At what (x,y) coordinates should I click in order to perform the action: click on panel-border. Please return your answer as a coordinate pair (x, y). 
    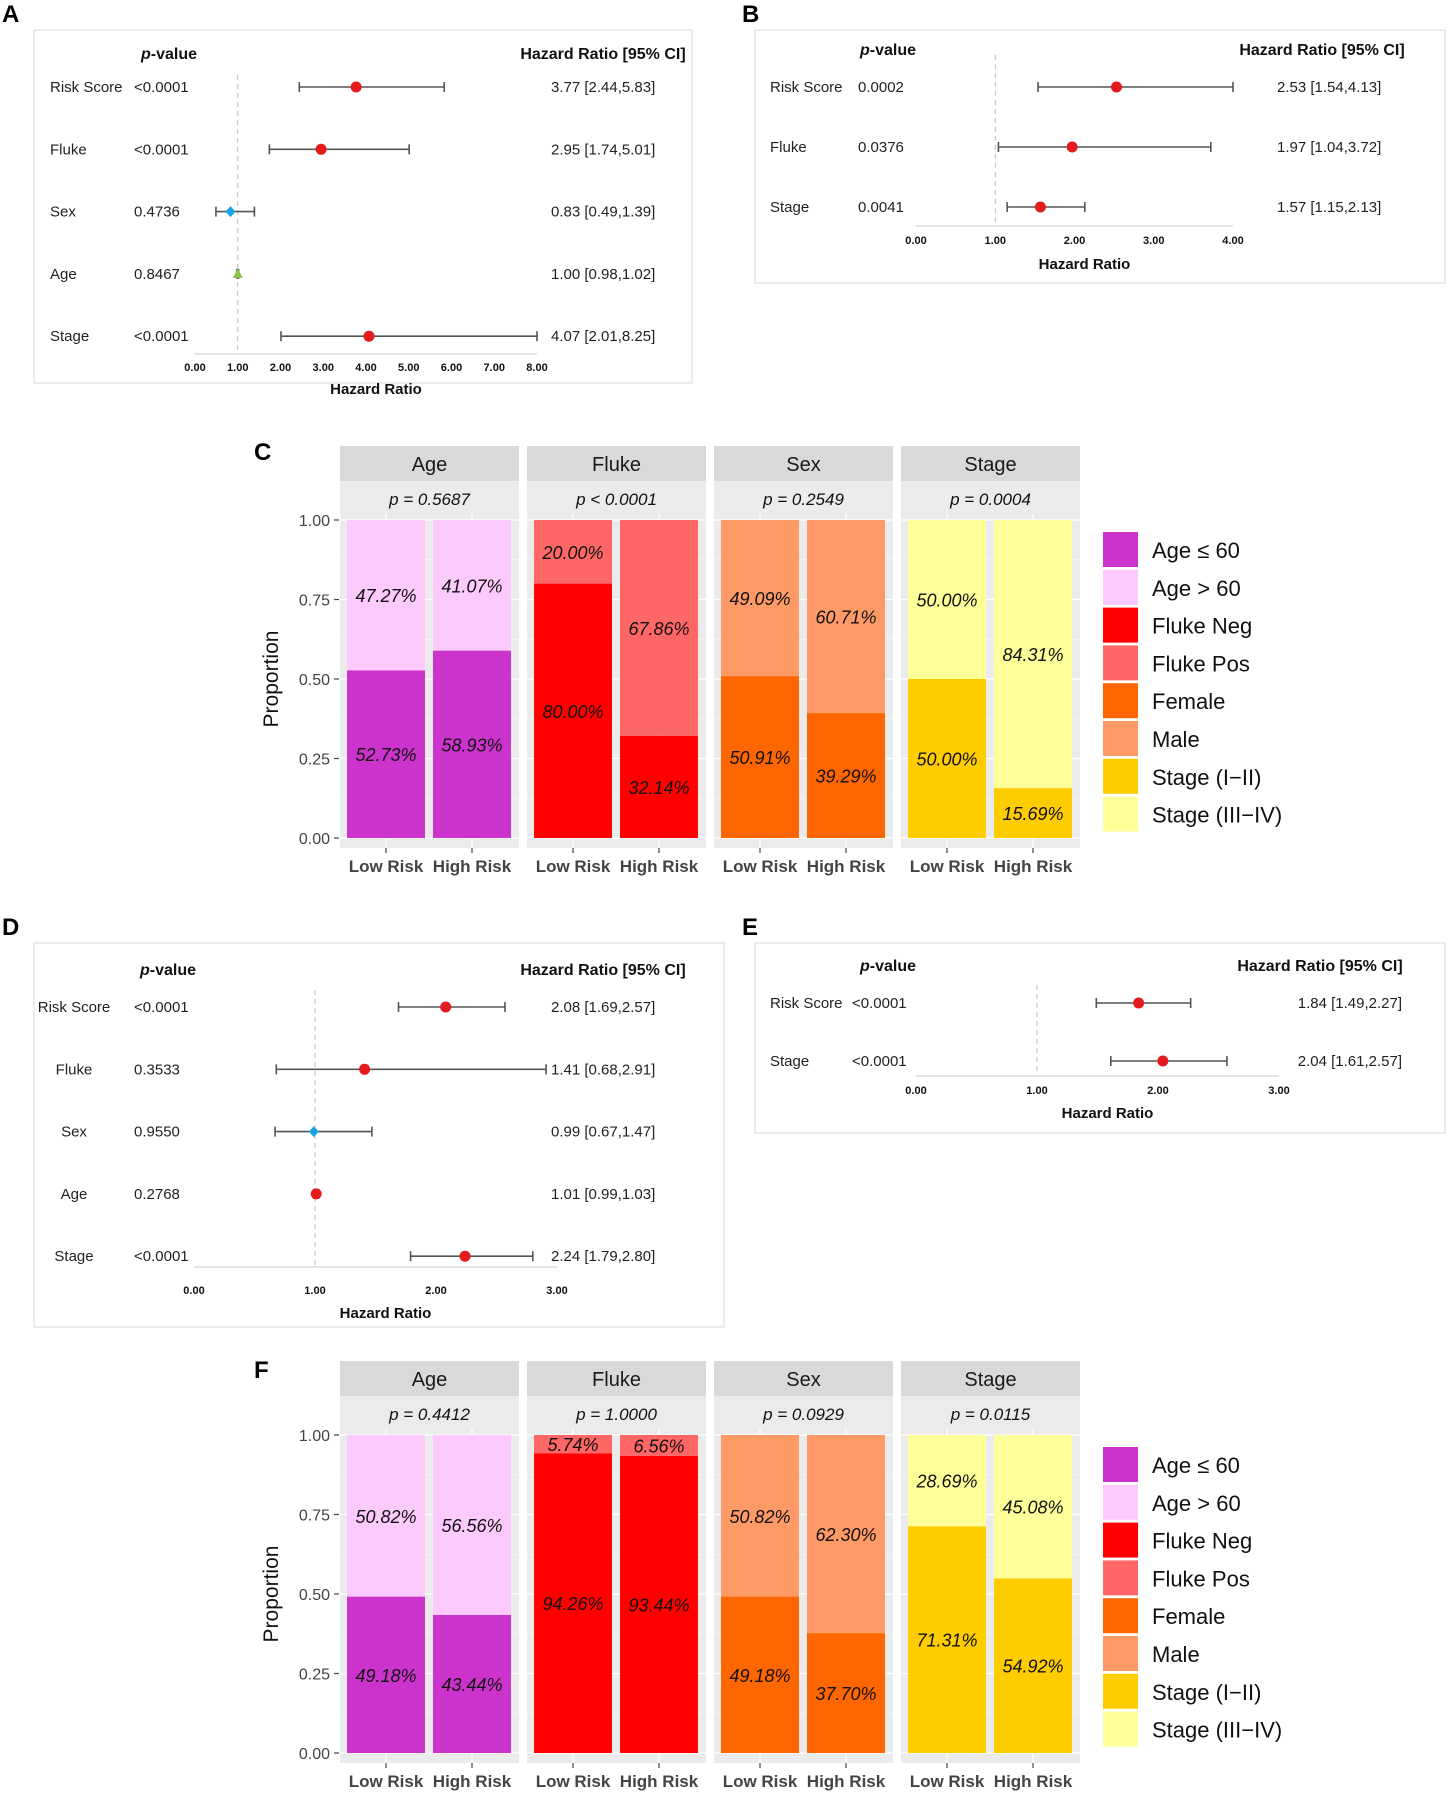
    Looking at the image, I should click on (1100, 156).